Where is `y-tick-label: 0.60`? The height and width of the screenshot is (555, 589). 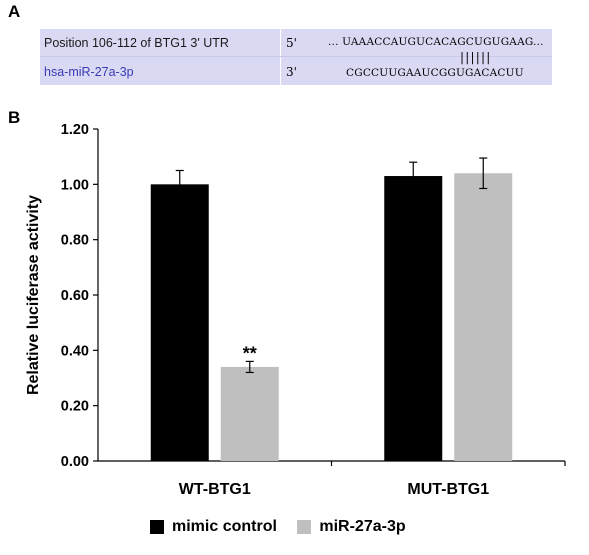 y-tick-label: 0.60 is located at coordinates (75, 296).